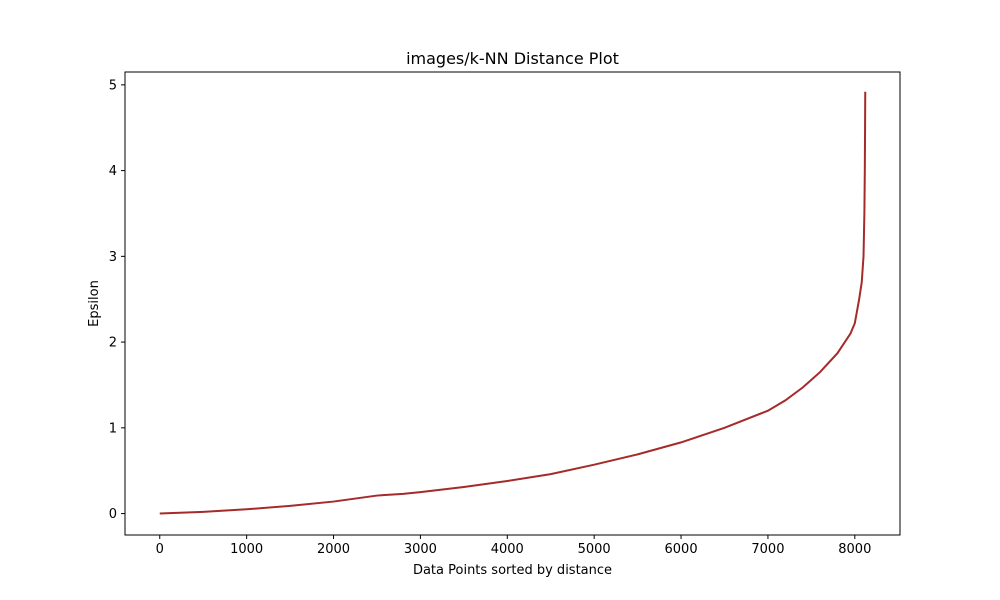 The height and width of the screenshot is (600, 1000). Describe the element at coordinates (113, 428) in the screenshot. I see `y-tick-label: 1` at that location.